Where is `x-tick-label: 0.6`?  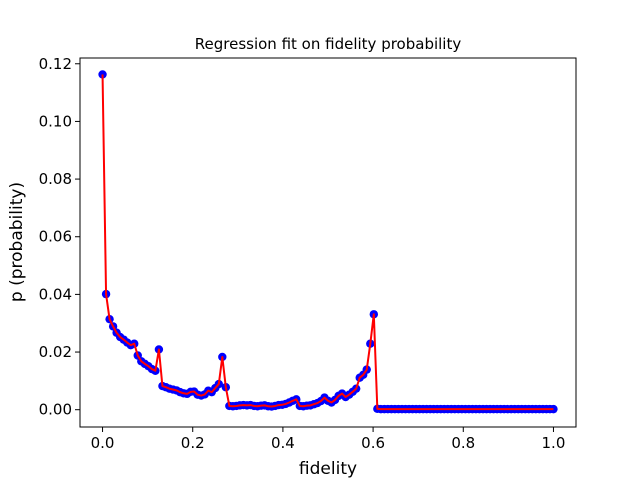 x-tick-label: 0.6 is located at coordinates (373, 443).